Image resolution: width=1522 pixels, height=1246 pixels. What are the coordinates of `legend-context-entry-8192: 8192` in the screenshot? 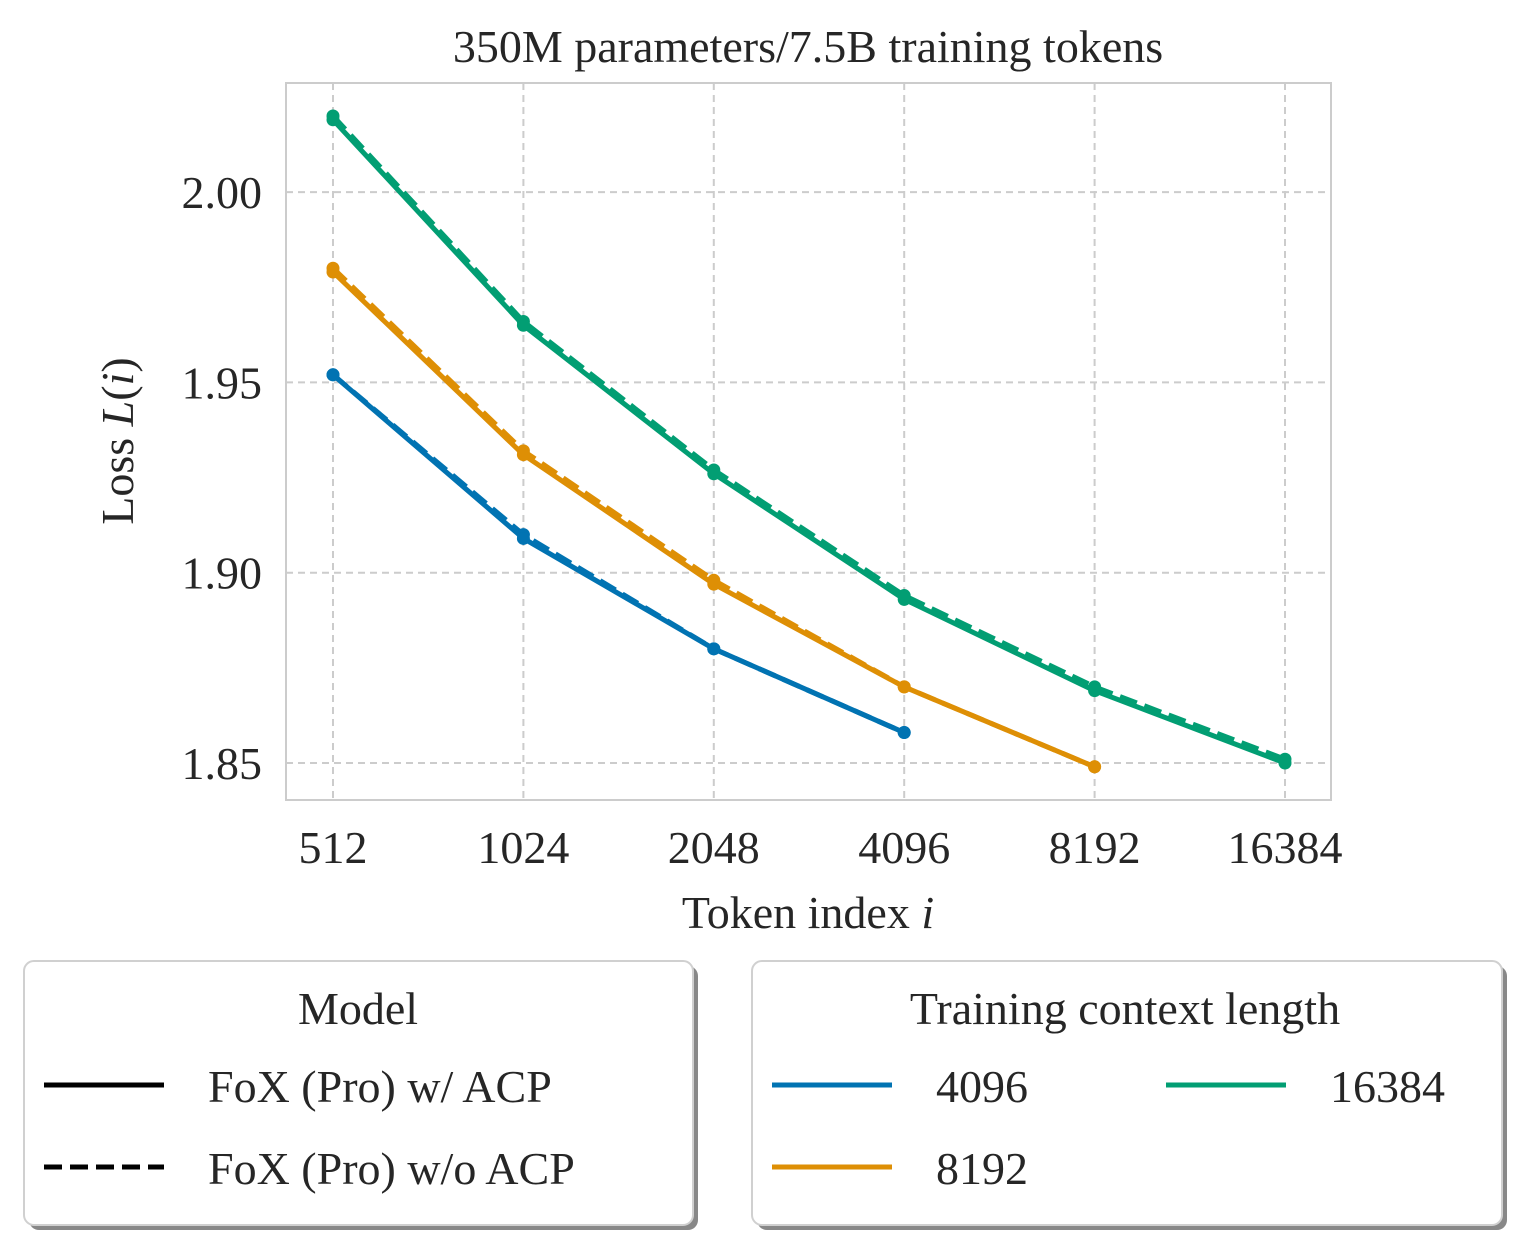 It's located at (982, 1168).